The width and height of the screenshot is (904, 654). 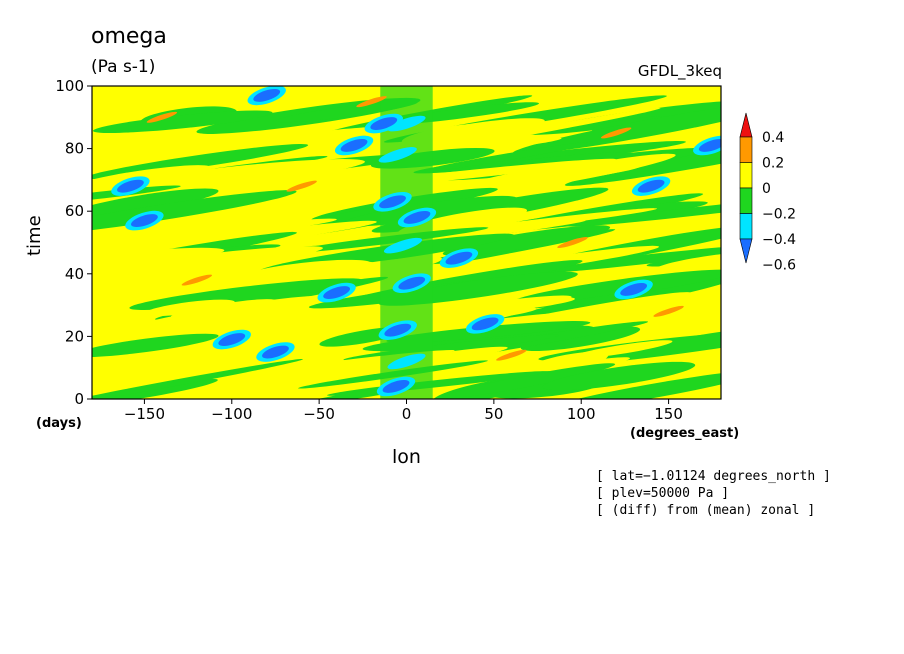 I want to click on x-tick-label: 0, so click(x=407, y=414).